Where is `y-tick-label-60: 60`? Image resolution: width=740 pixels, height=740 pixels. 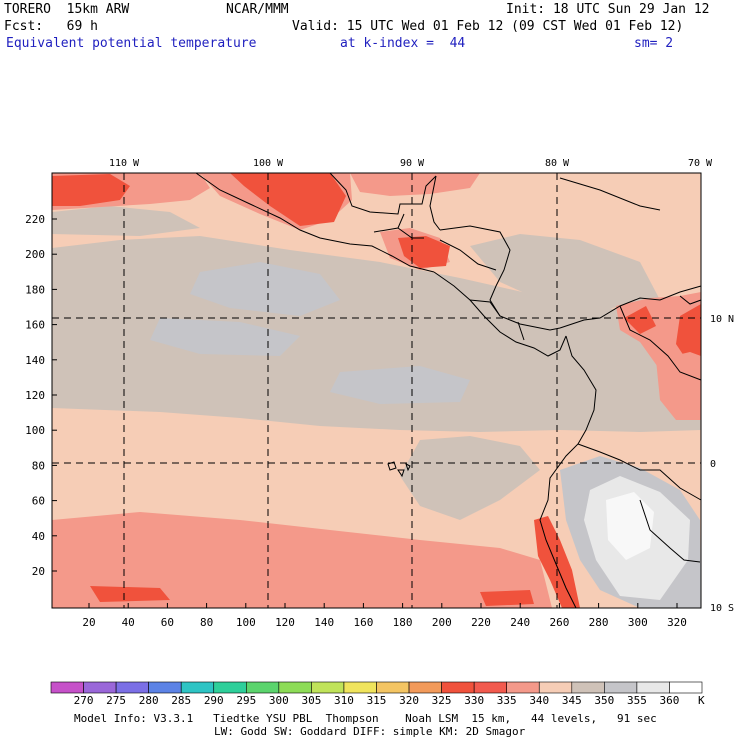 y-tick-label-60: 60 is located at coordinates (38, 501).